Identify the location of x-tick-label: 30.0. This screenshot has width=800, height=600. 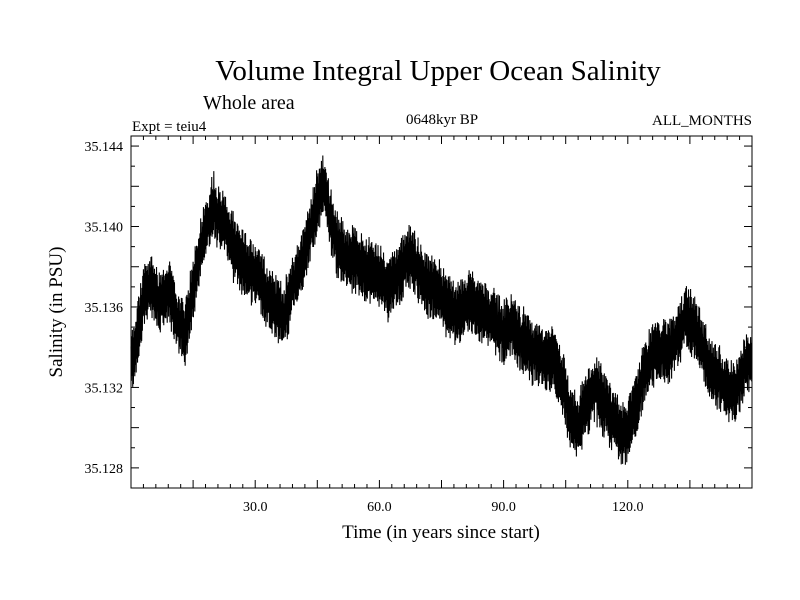
(255, 507).